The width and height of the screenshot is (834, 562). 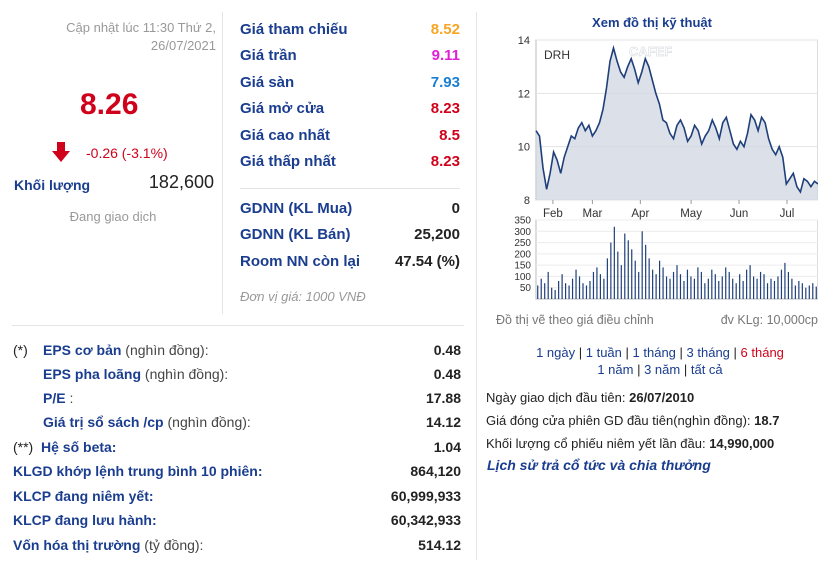 What do you see at coordinates (127, 153) in the screenshot?
I see `price-change: -0.26 (-3.1%)` at bounding box center [127, 153].